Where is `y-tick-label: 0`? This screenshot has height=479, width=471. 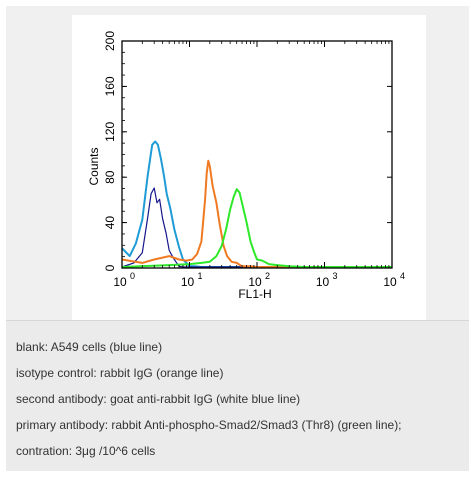 y-tick-label: 0 is located at coordinates (110, 267).